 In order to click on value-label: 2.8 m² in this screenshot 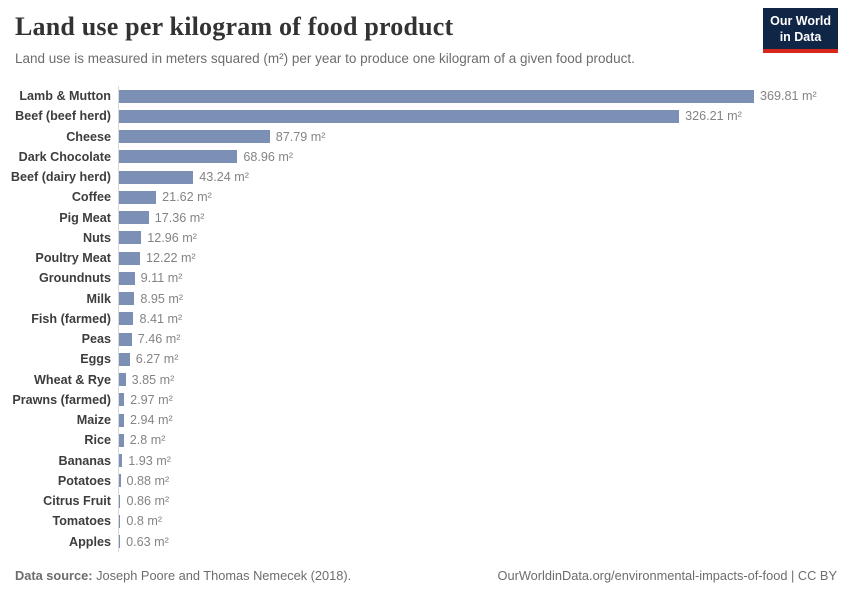, I will do `click(147, 440)`.